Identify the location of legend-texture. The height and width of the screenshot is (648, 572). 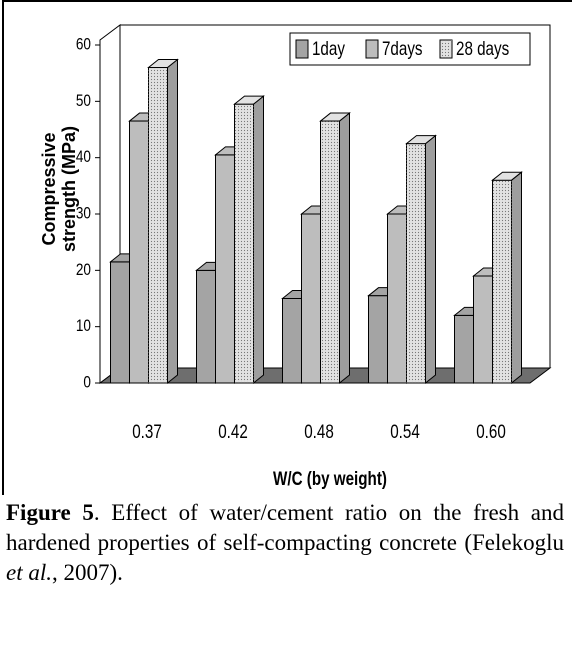
(446, 49).